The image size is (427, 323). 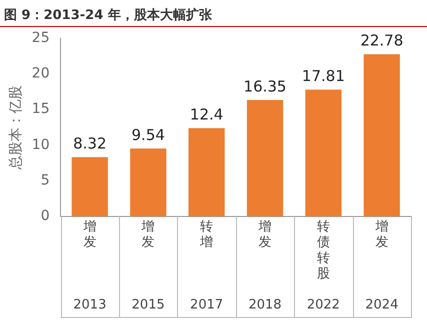 What do you see at coordinates (45, 180) in the screenshot?
I see `y-tick-label: 5` at bounding box center [45, 180].